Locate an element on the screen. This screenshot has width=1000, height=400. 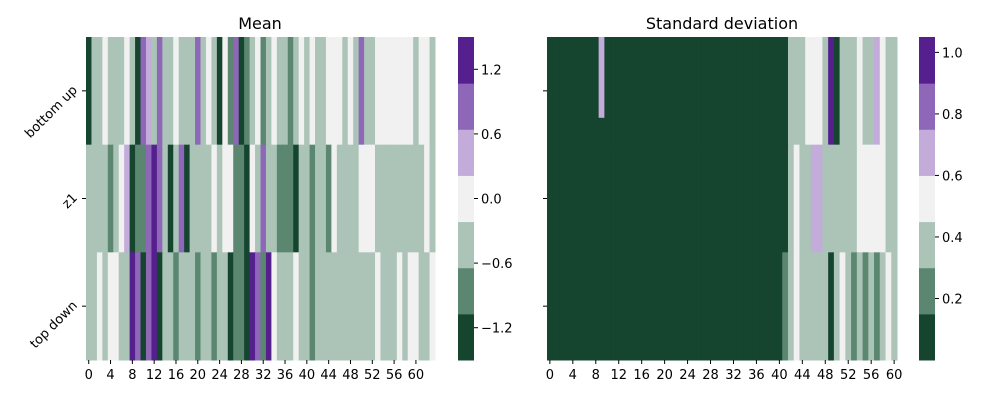
x-tick-label: 4 is located at coordinates (110, 375).